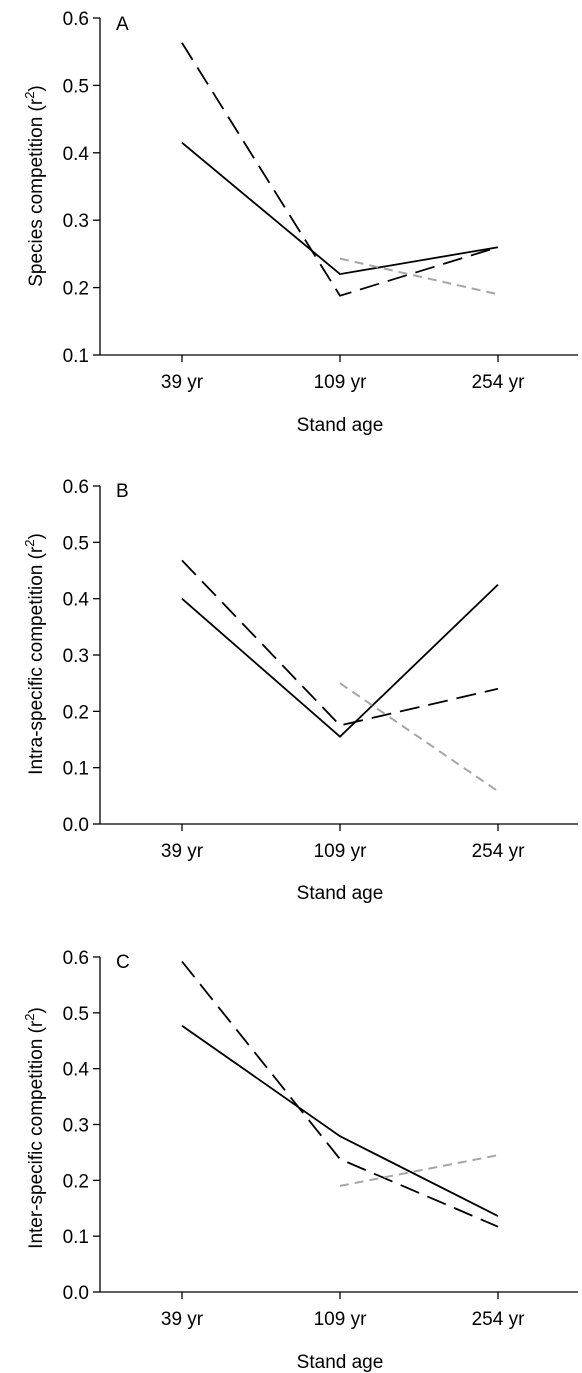 The width and height of the screenshot is (582, 1373). Describe the element at coordinates (182, 1319) in the screenshot. I see `x-tick-label-c: 39 yr` at that location.